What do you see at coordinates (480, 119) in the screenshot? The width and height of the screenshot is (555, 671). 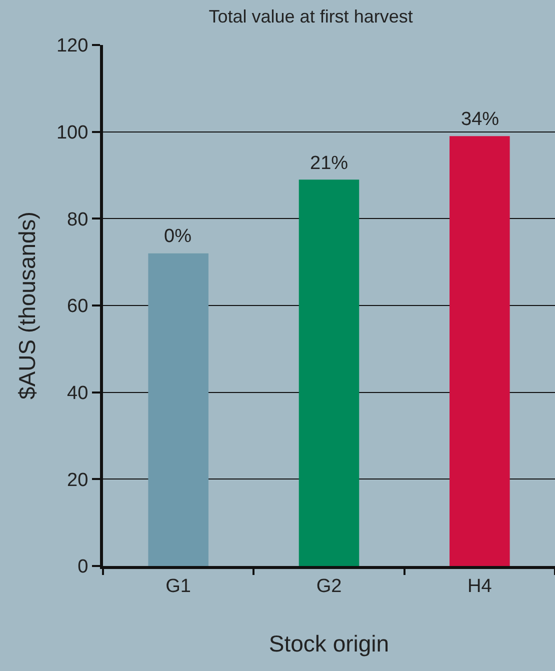 I see `annotation: 34%` at bounding box center [480, 119].